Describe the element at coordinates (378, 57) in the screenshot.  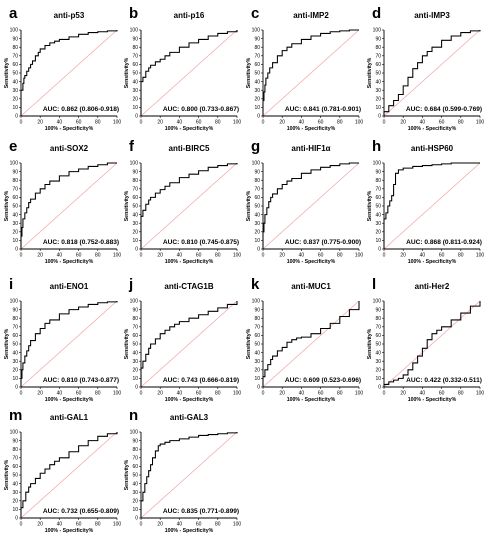
I see `panel-d-ytick-label: 70` at that location.